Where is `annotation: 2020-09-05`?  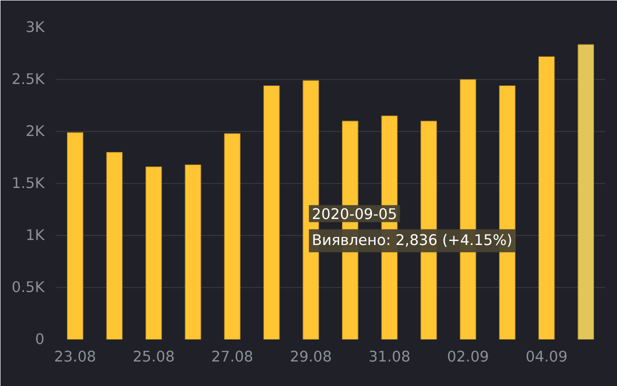 annotation: 2020-09-05 is located at coordinates (355, 215).